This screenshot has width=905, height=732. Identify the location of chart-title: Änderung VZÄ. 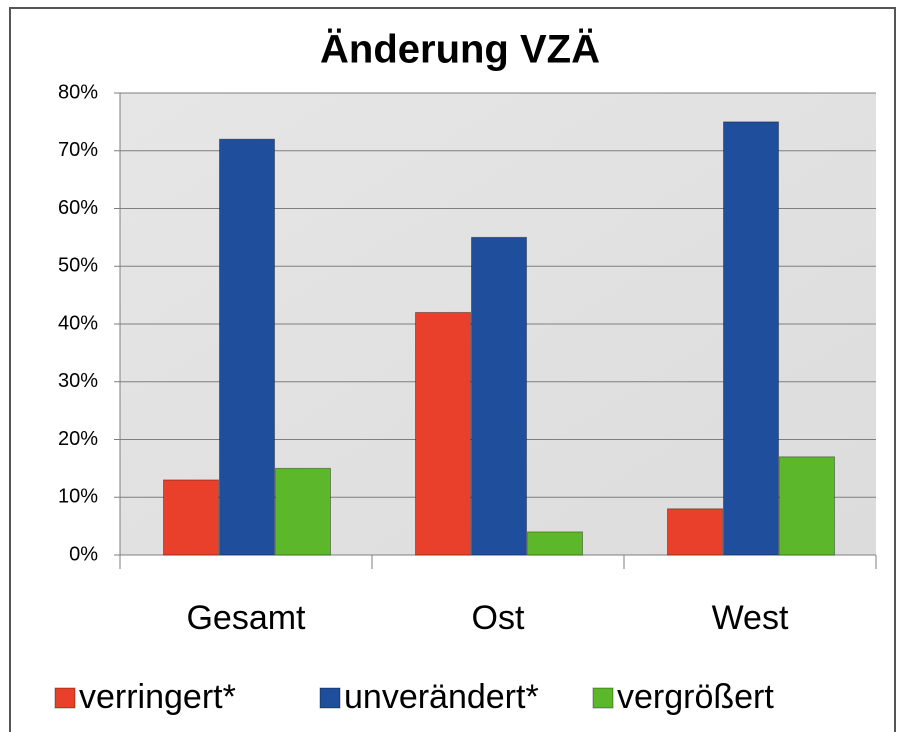
(460, 50).